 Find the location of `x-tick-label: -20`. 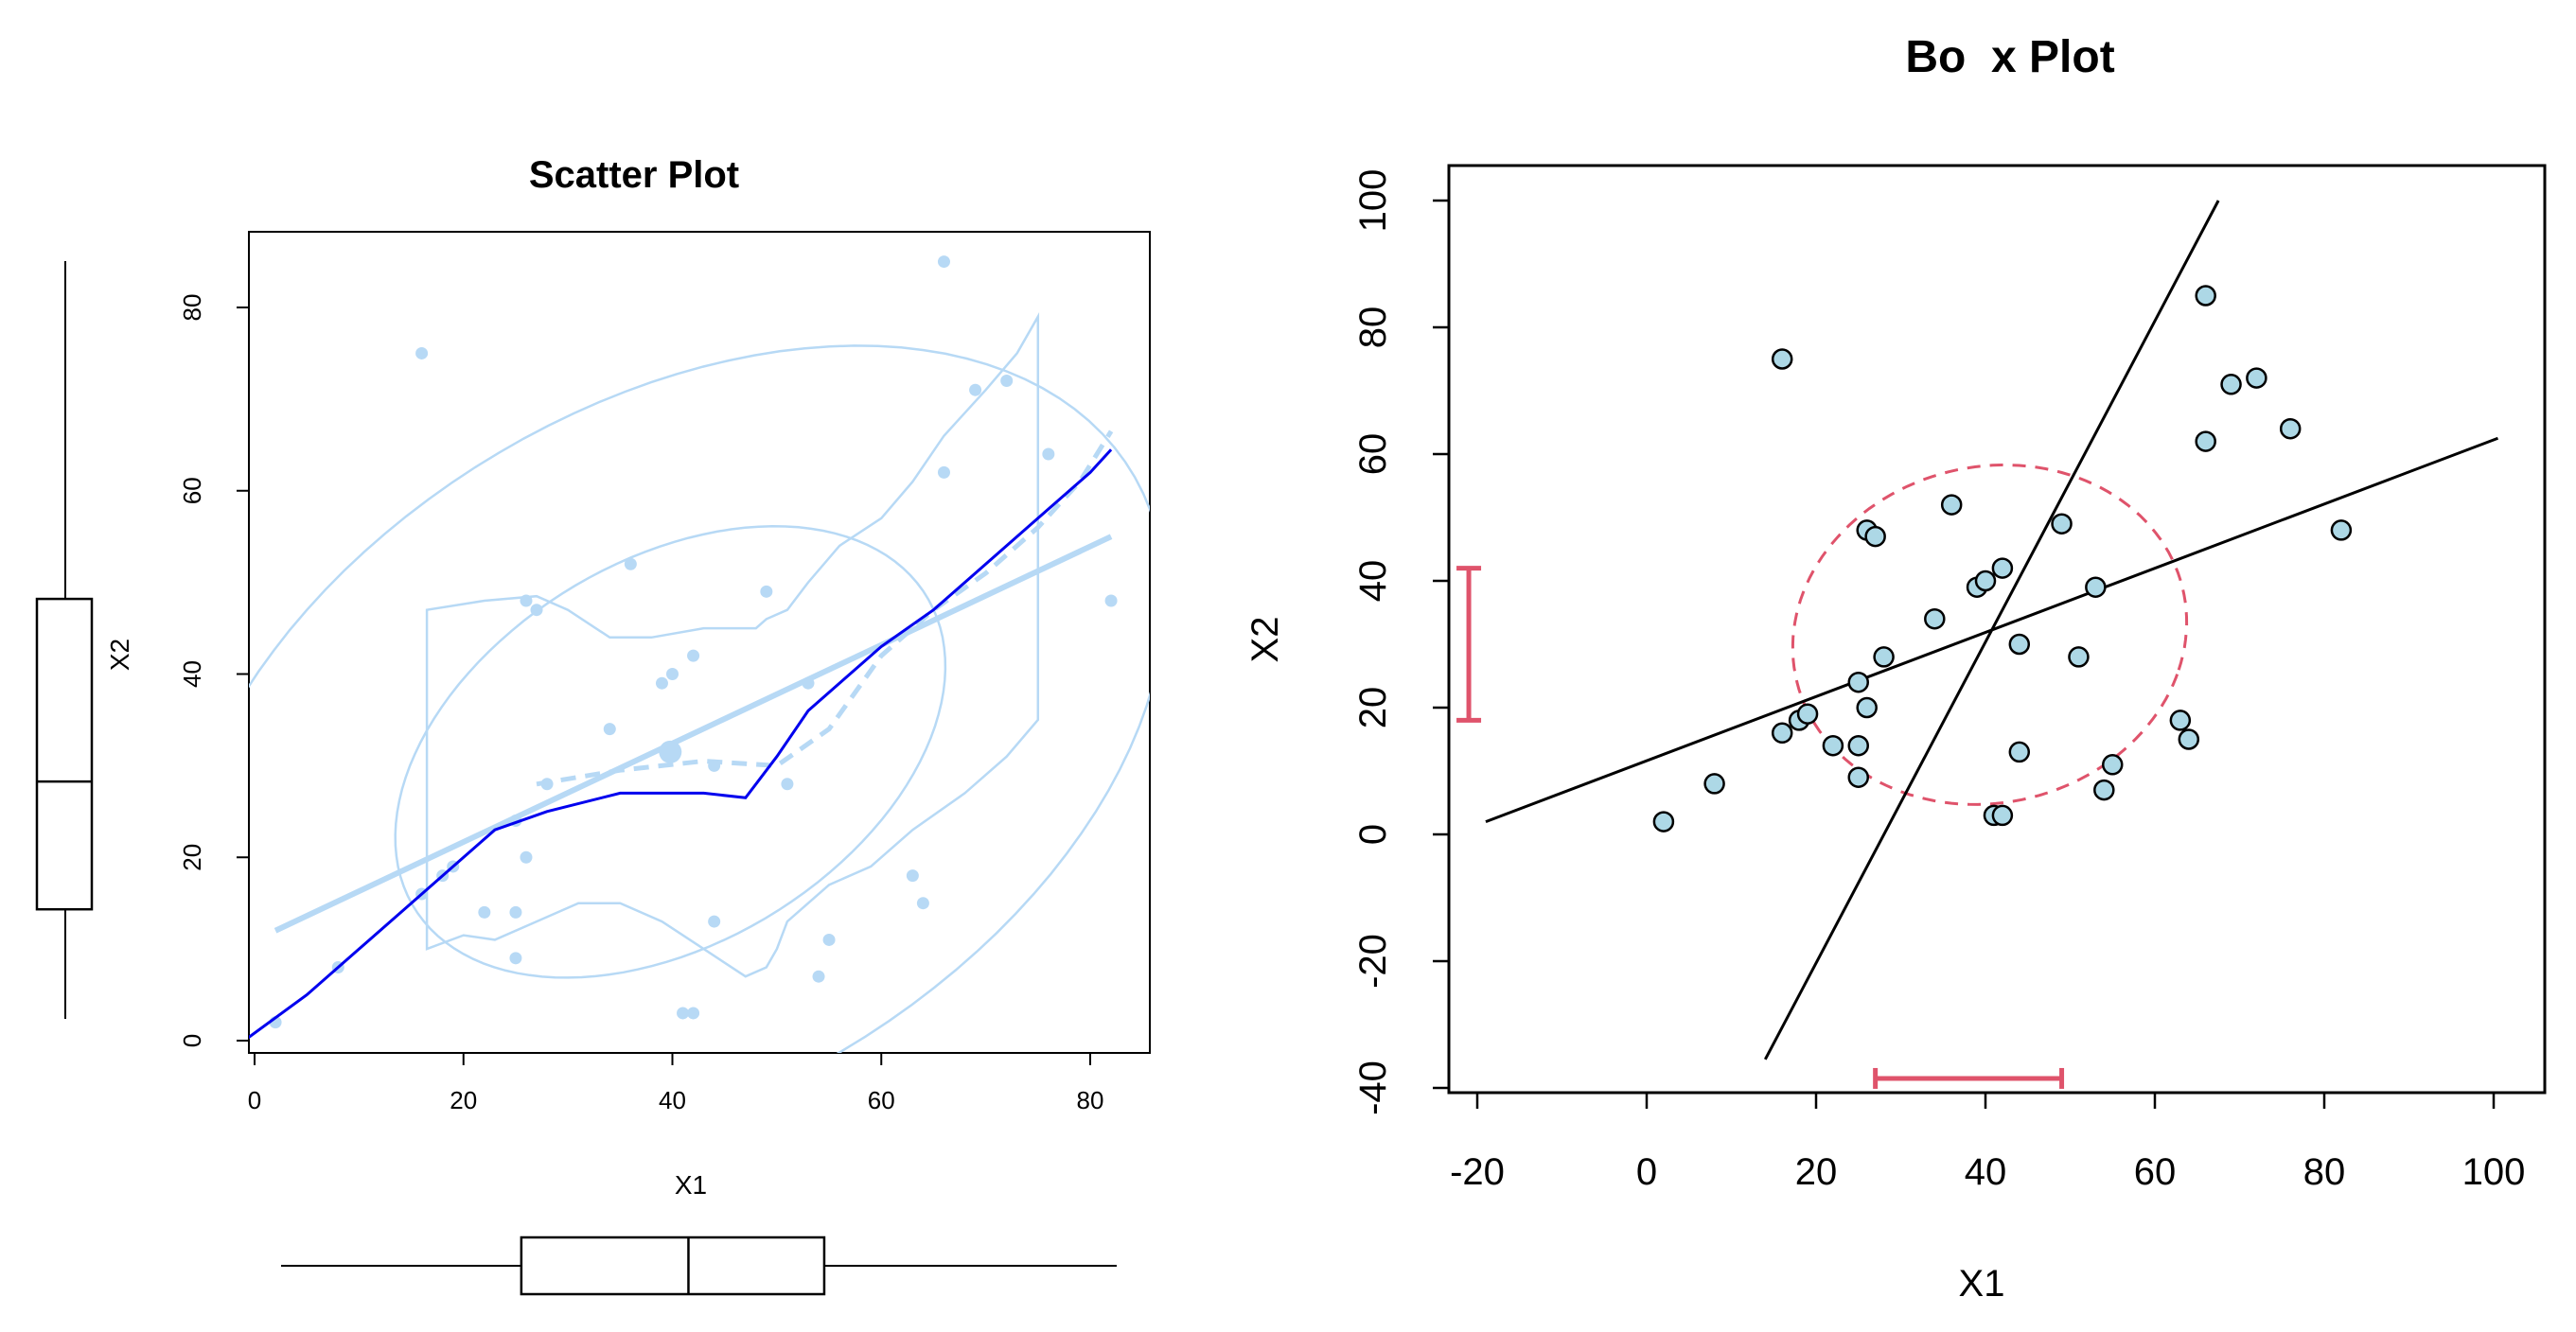

x-tick-label: -20 is located at coordinates (1477, 1172).